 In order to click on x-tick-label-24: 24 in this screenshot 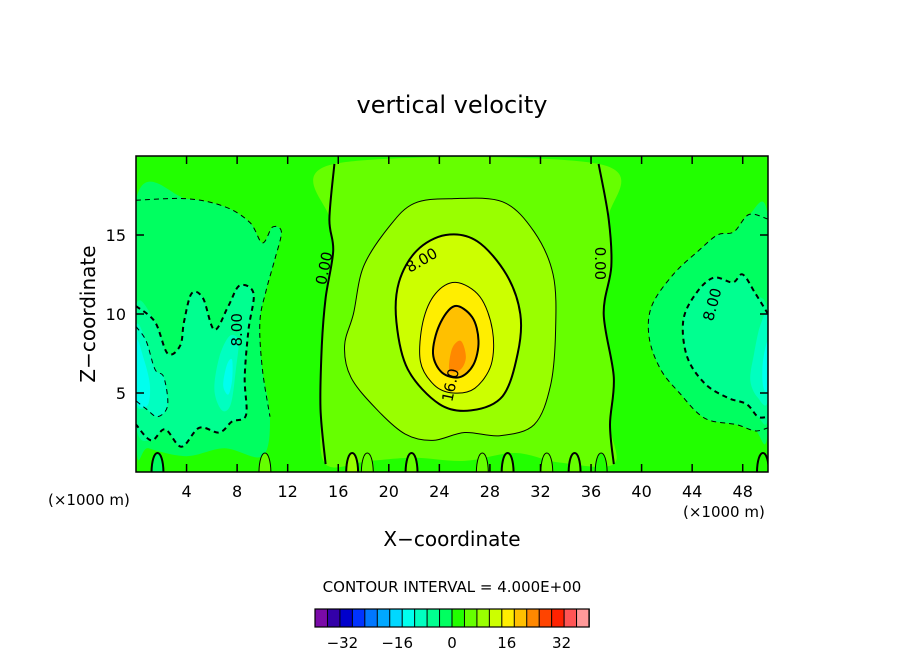, I will do `click(439, 491)`.